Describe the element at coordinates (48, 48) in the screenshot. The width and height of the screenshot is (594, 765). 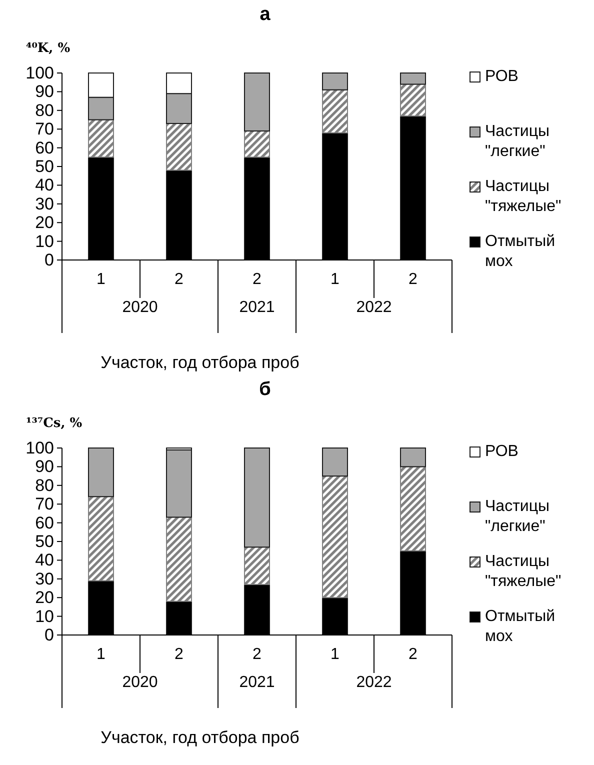
I see `y-axis-title: ⁴⁰K, %` at that location.